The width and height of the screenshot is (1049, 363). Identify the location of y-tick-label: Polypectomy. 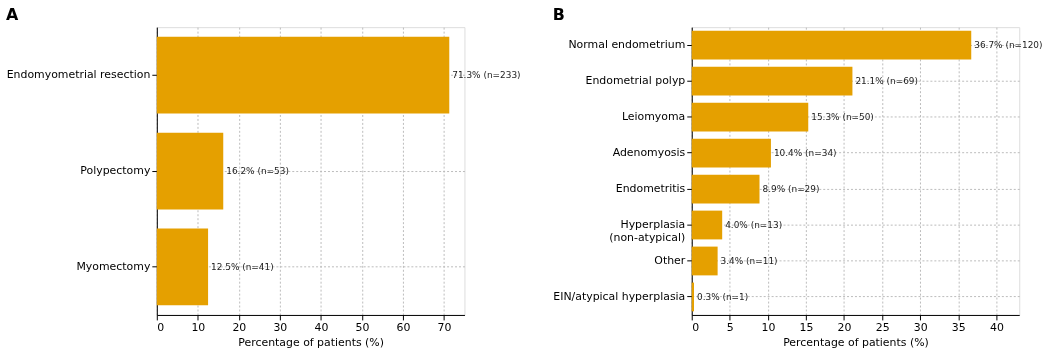
(115, 171).